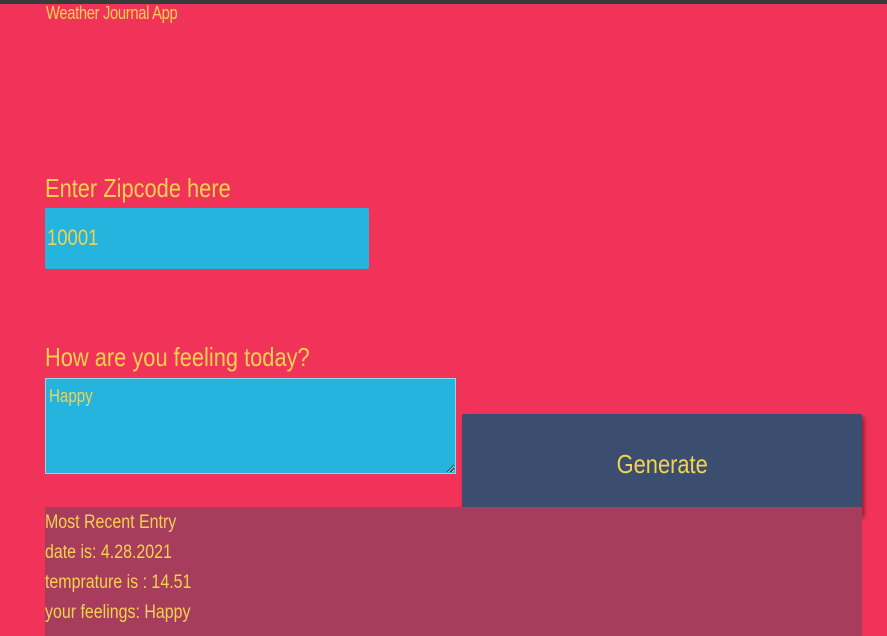 This screenshot has height=636, width=887. I want to click on app-title: Weather Journal App, so click(112, 13).